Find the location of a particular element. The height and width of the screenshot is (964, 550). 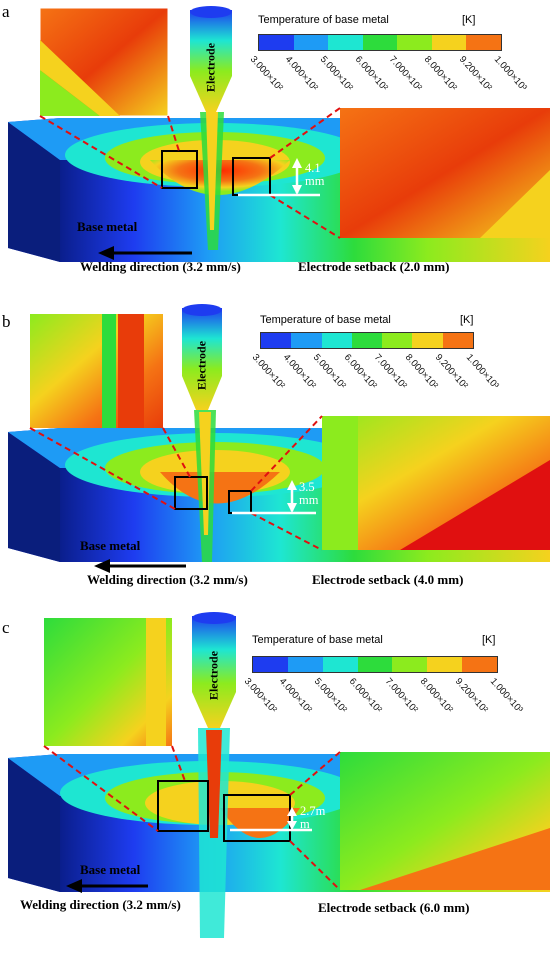

depth-value-b: 3.5 is located at coordinates (307, 487).